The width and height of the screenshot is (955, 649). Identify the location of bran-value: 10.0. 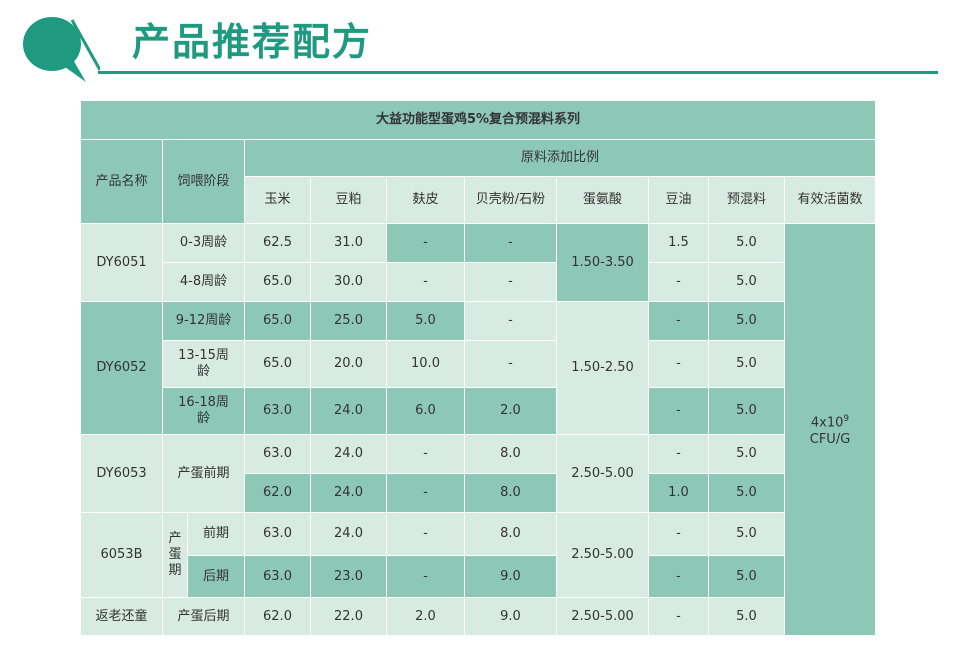
(425, 364).